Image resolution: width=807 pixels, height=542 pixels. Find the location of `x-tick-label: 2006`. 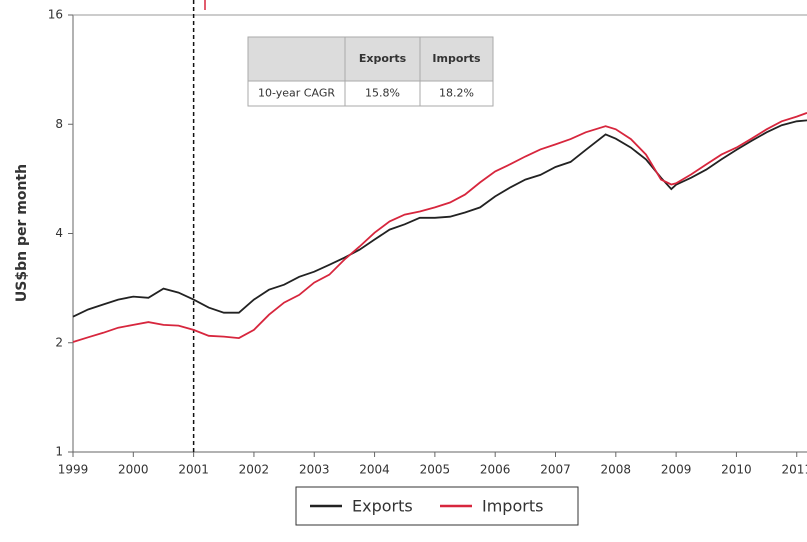

x-tick-label: 2006 is located at coordinates (495, 470).